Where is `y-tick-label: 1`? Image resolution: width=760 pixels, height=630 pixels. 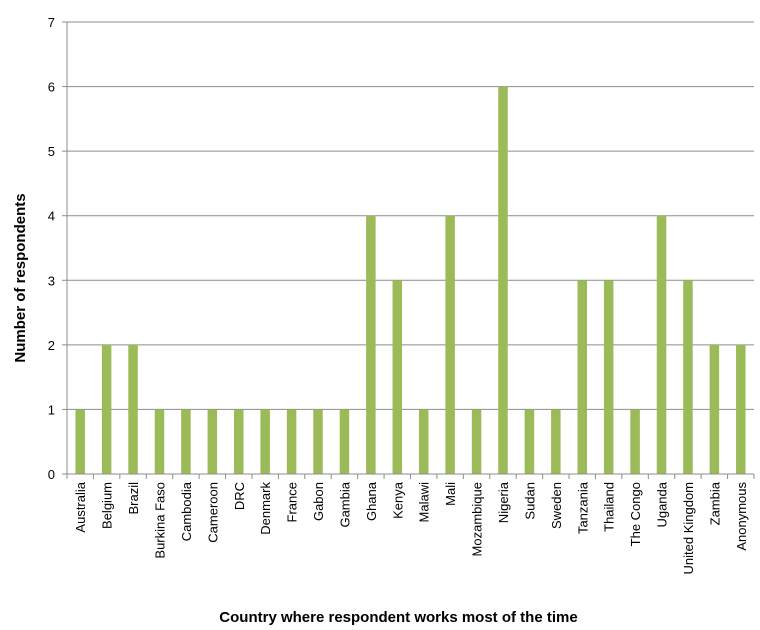
y-tick-label: 1 is located at coordinates (51, 409).